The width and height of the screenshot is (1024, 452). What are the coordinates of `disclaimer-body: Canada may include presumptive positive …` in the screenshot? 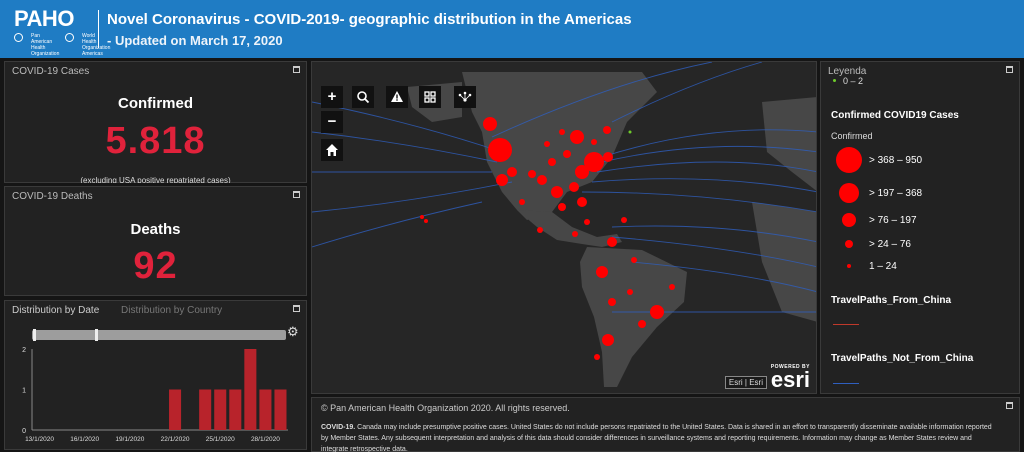 It's located at (656, 438).